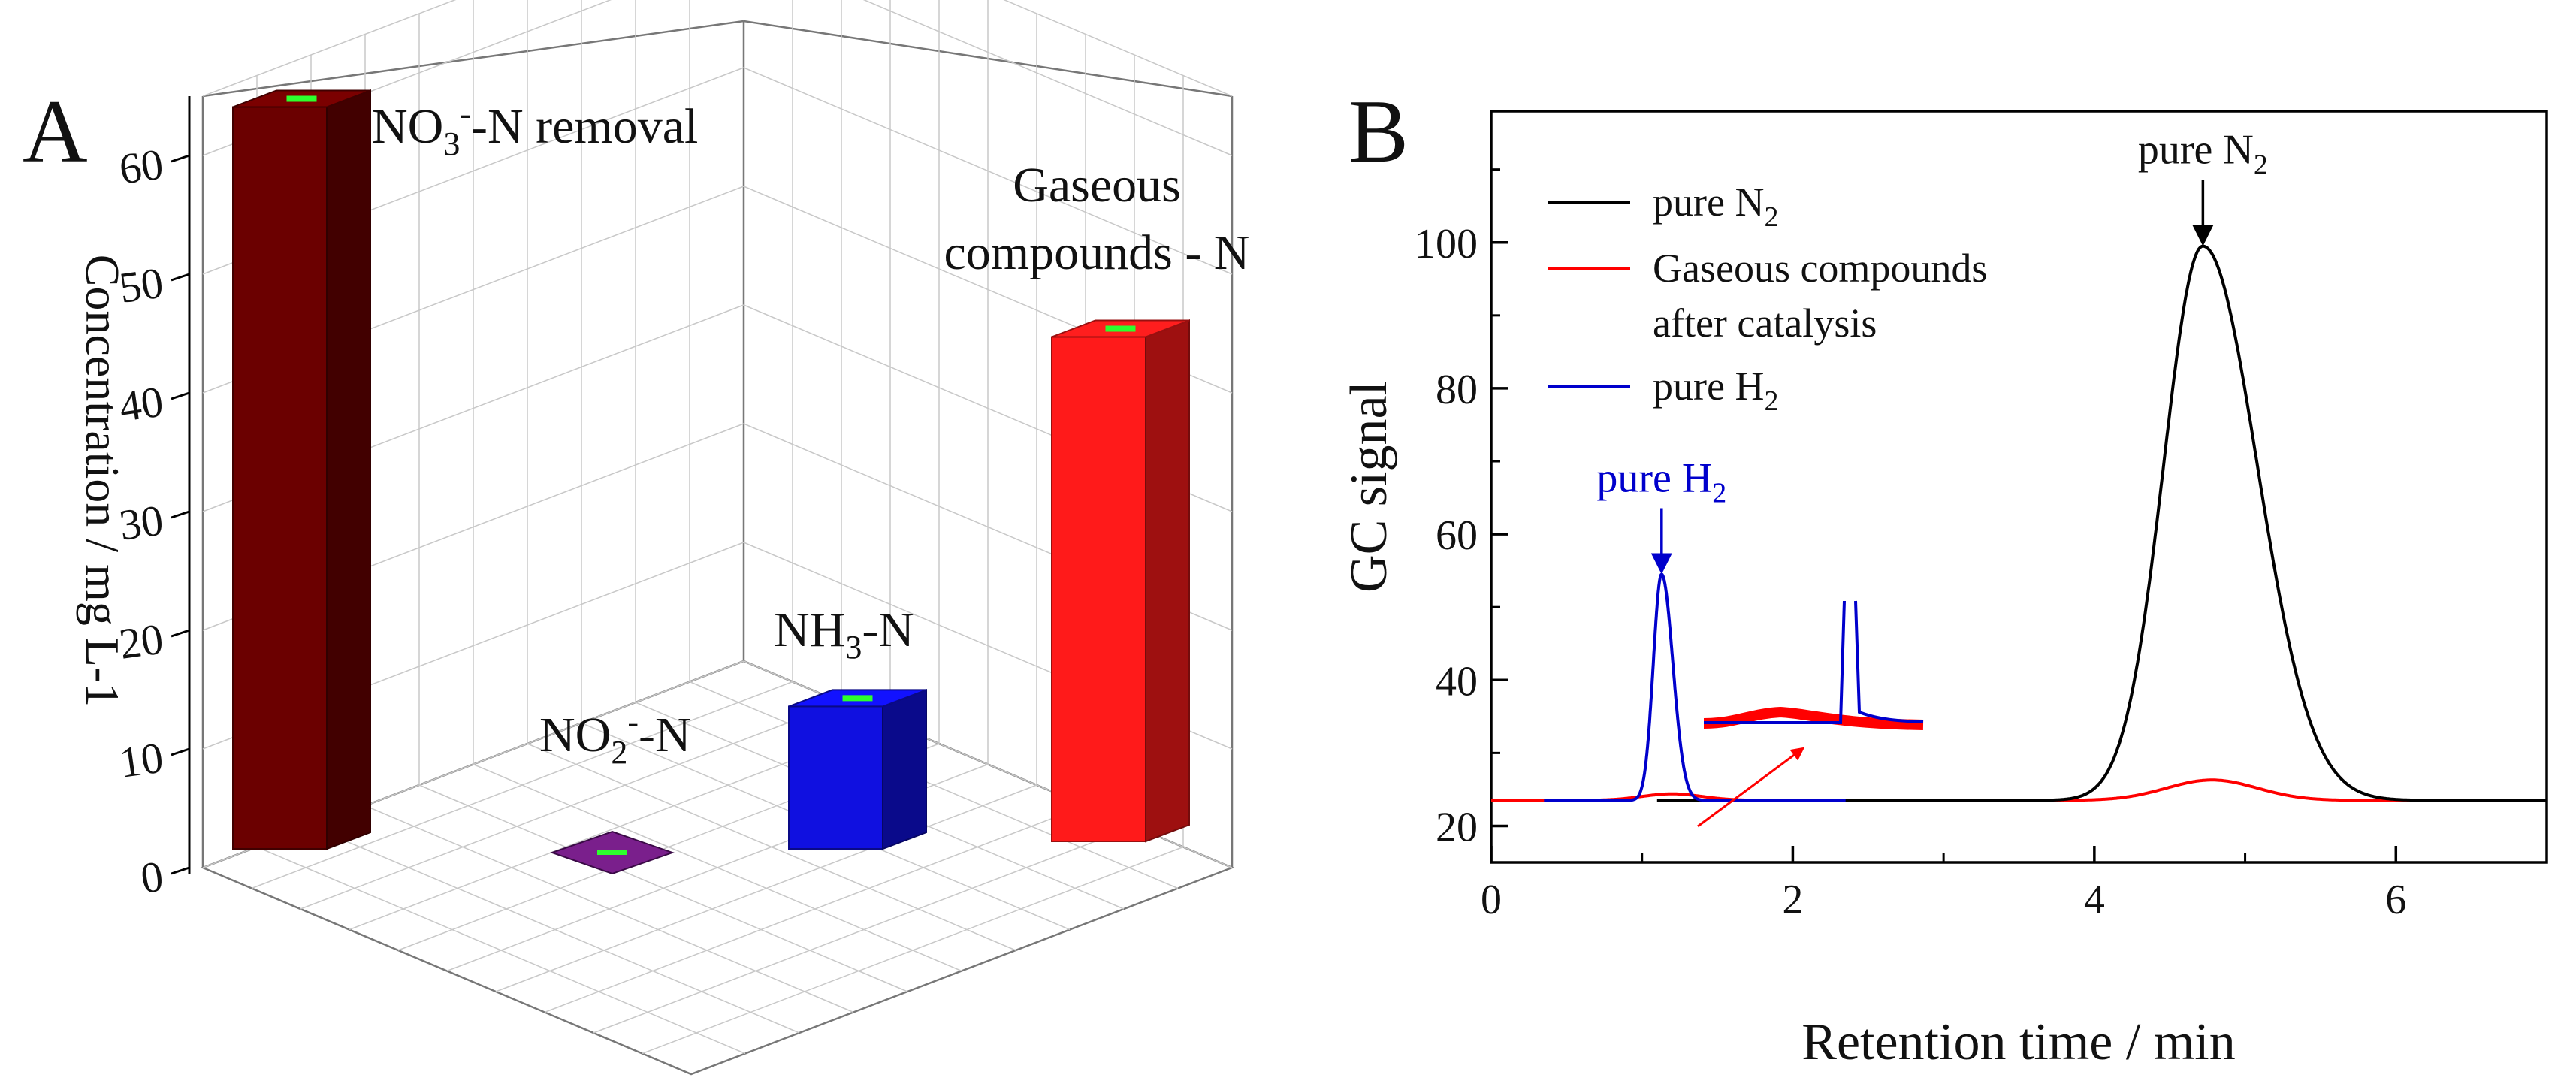 The width and height of the screenshot is (2576, 1090). Describe the element at coordinates (2094, 900) in the screenshot. I see `x-tick-label: 4` at that location.